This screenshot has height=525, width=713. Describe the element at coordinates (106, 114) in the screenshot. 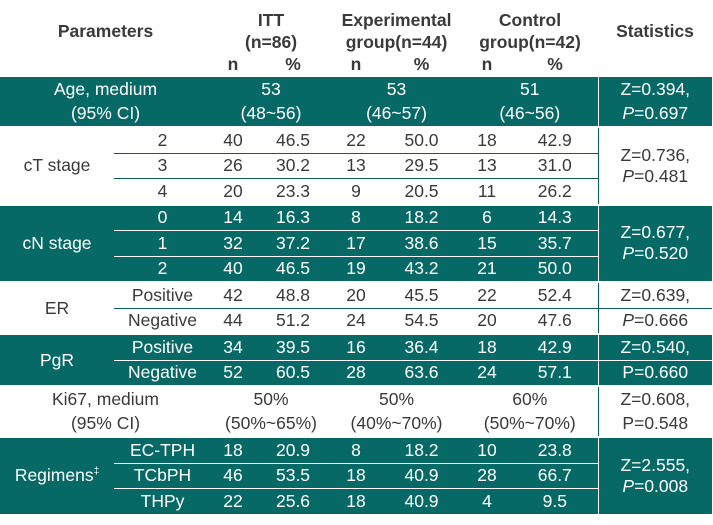

I see `age-ci-label: (95% CI)` at that location.